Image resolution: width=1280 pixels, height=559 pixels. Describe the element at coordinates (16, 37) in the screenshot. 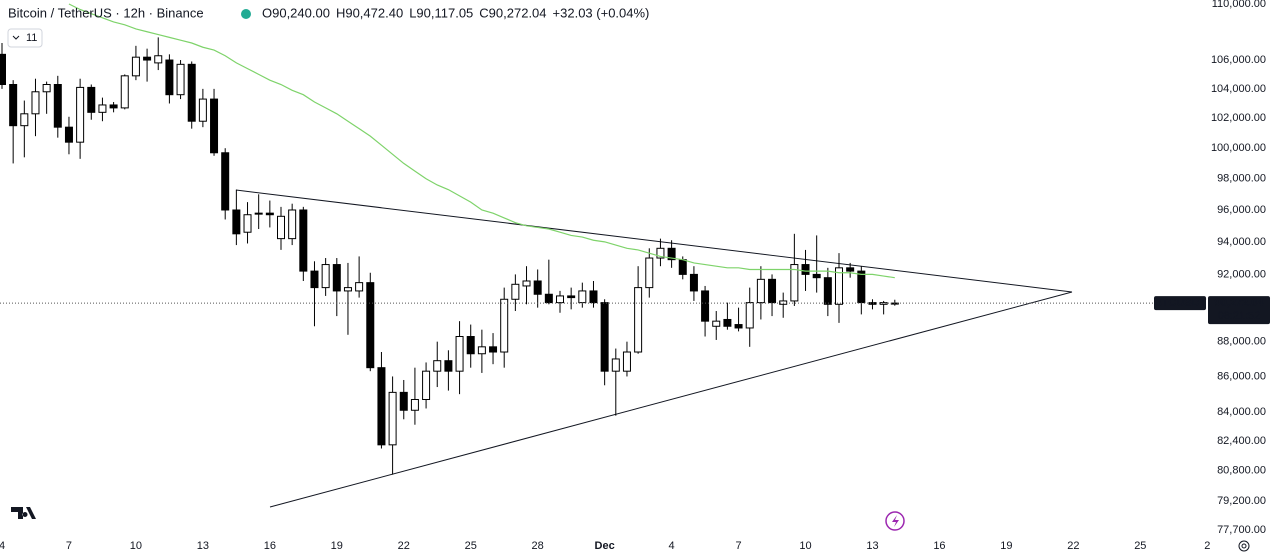

I see `chevron` at that location.